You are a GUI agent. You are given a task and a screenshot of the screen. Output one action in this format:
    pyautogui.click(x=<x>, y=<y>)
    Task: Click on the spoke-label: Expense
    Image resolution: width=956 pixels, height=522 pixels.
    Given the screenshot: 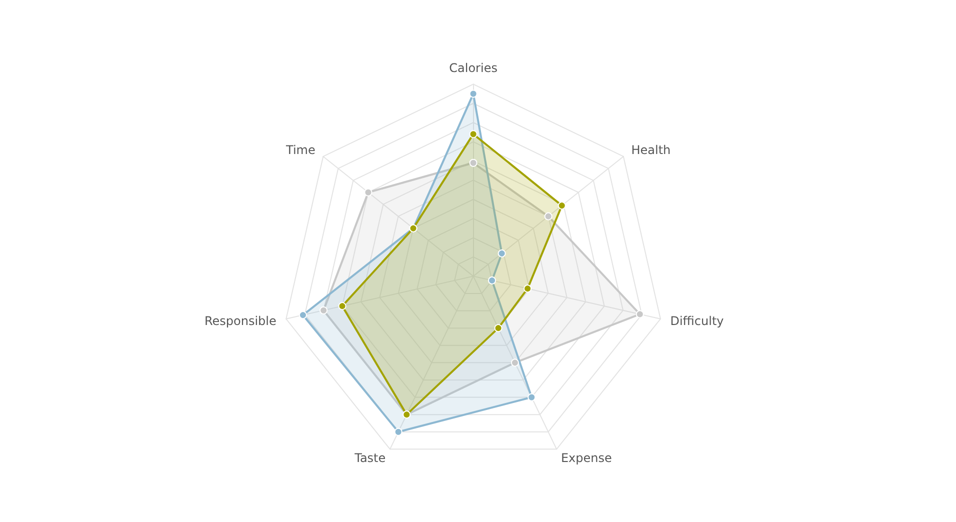 What is the action you would take?
    pyautogui.click(x=586, y=458)
    